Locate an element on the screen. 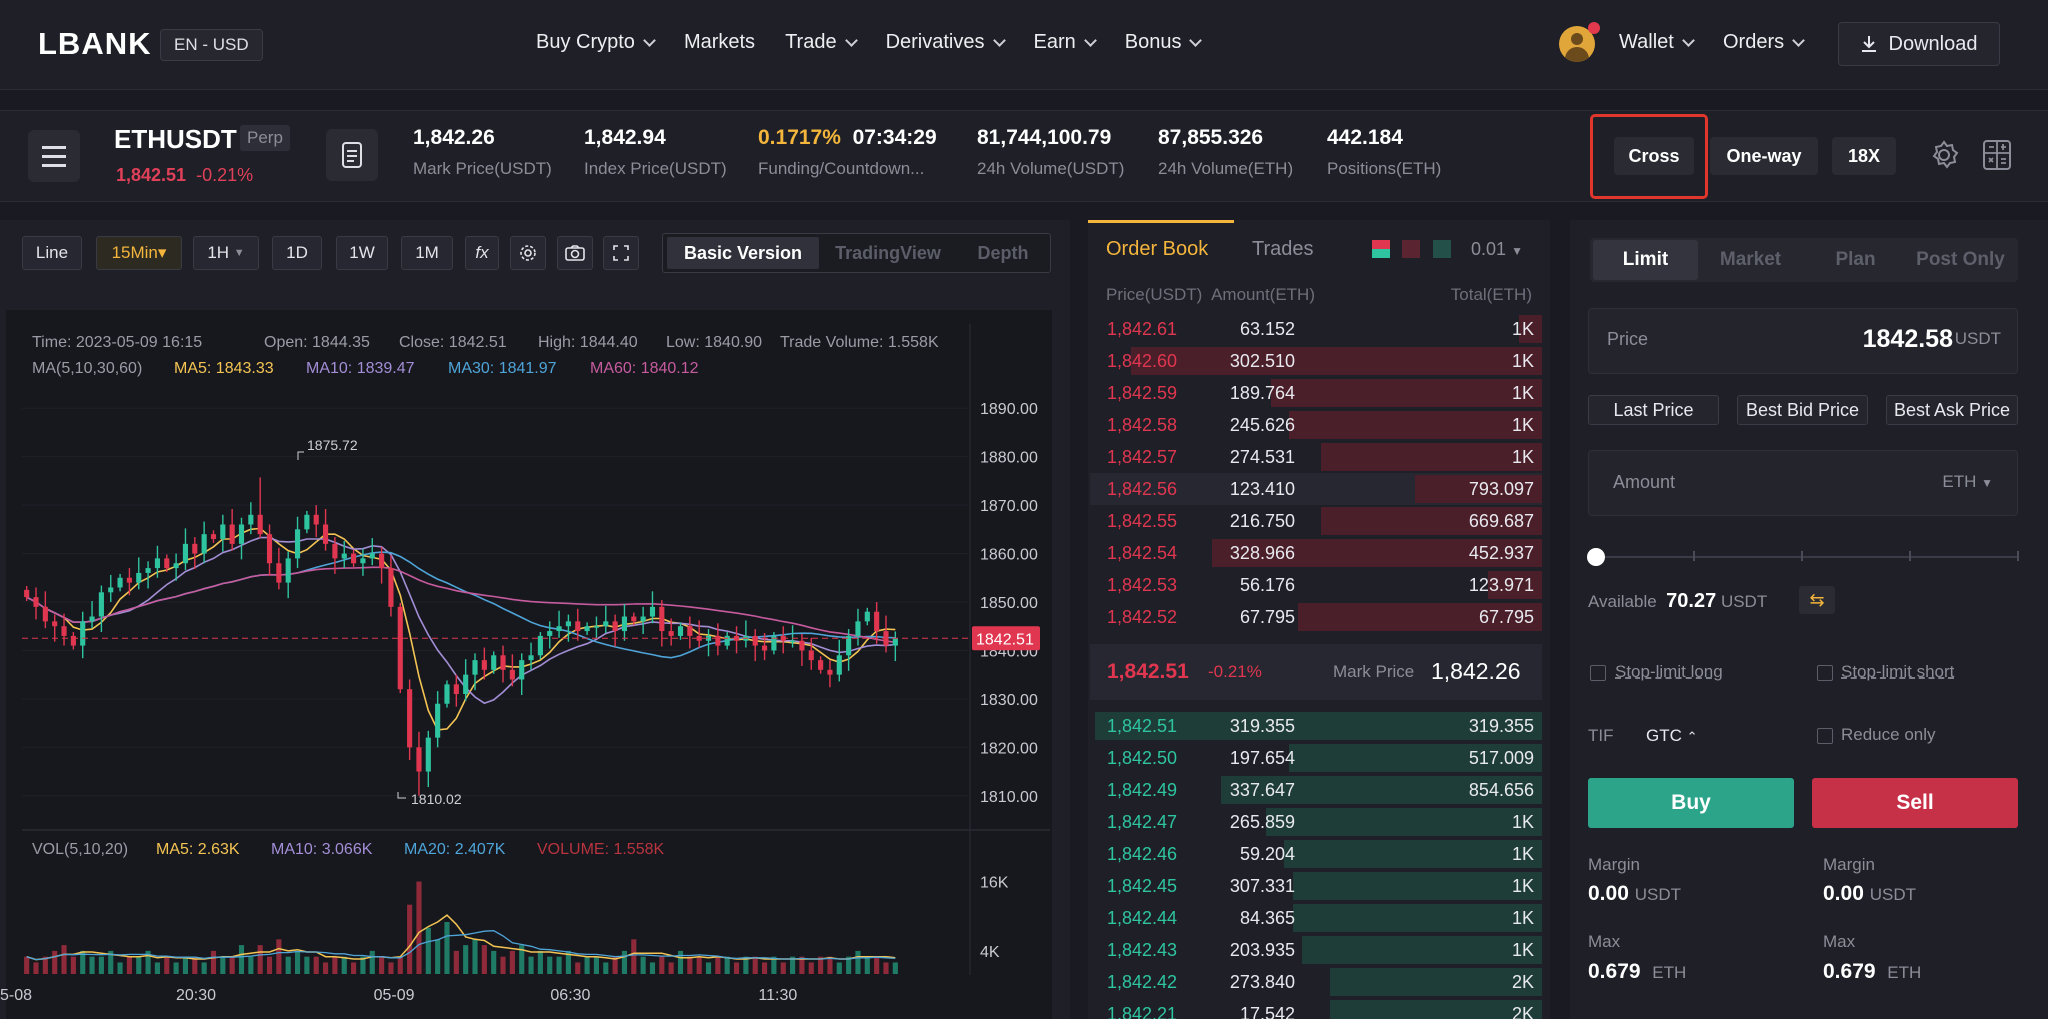 The width and height of the screenshot is (2048, 1019). download-button: Download is located at coordinates (1919, 44).